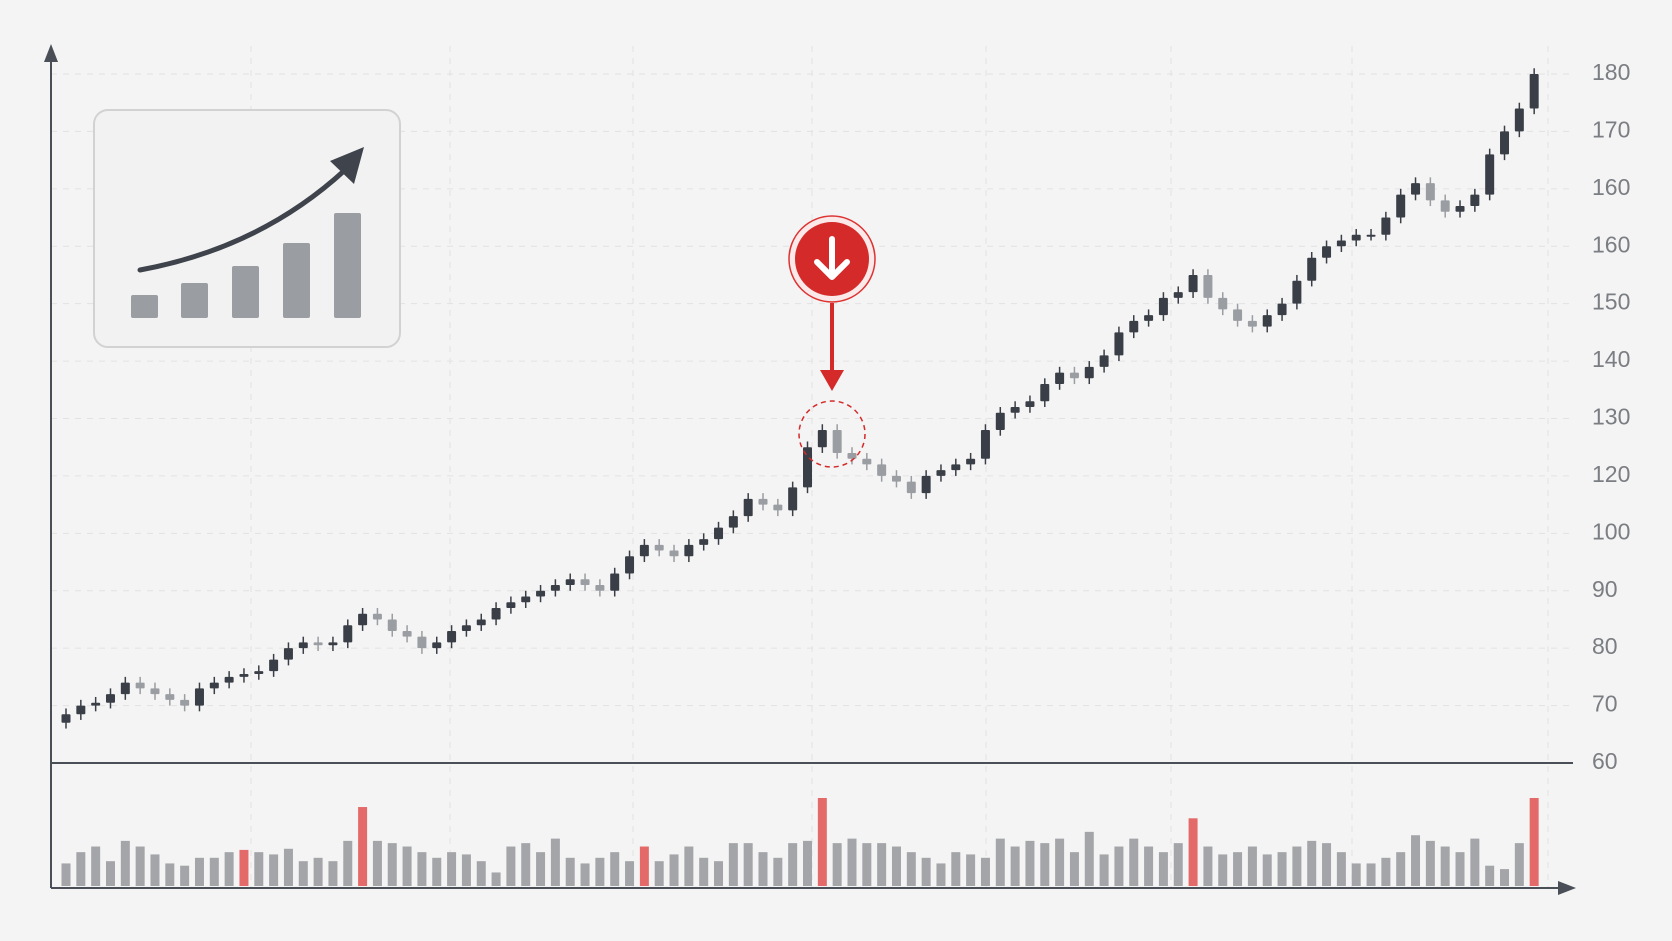 The height and width of the screenshot is (941, 1672). I want to click on y-axis-labels: 60 70 80 90 100 120 130 140 150 160 160 170 180, so click(1611, 416).